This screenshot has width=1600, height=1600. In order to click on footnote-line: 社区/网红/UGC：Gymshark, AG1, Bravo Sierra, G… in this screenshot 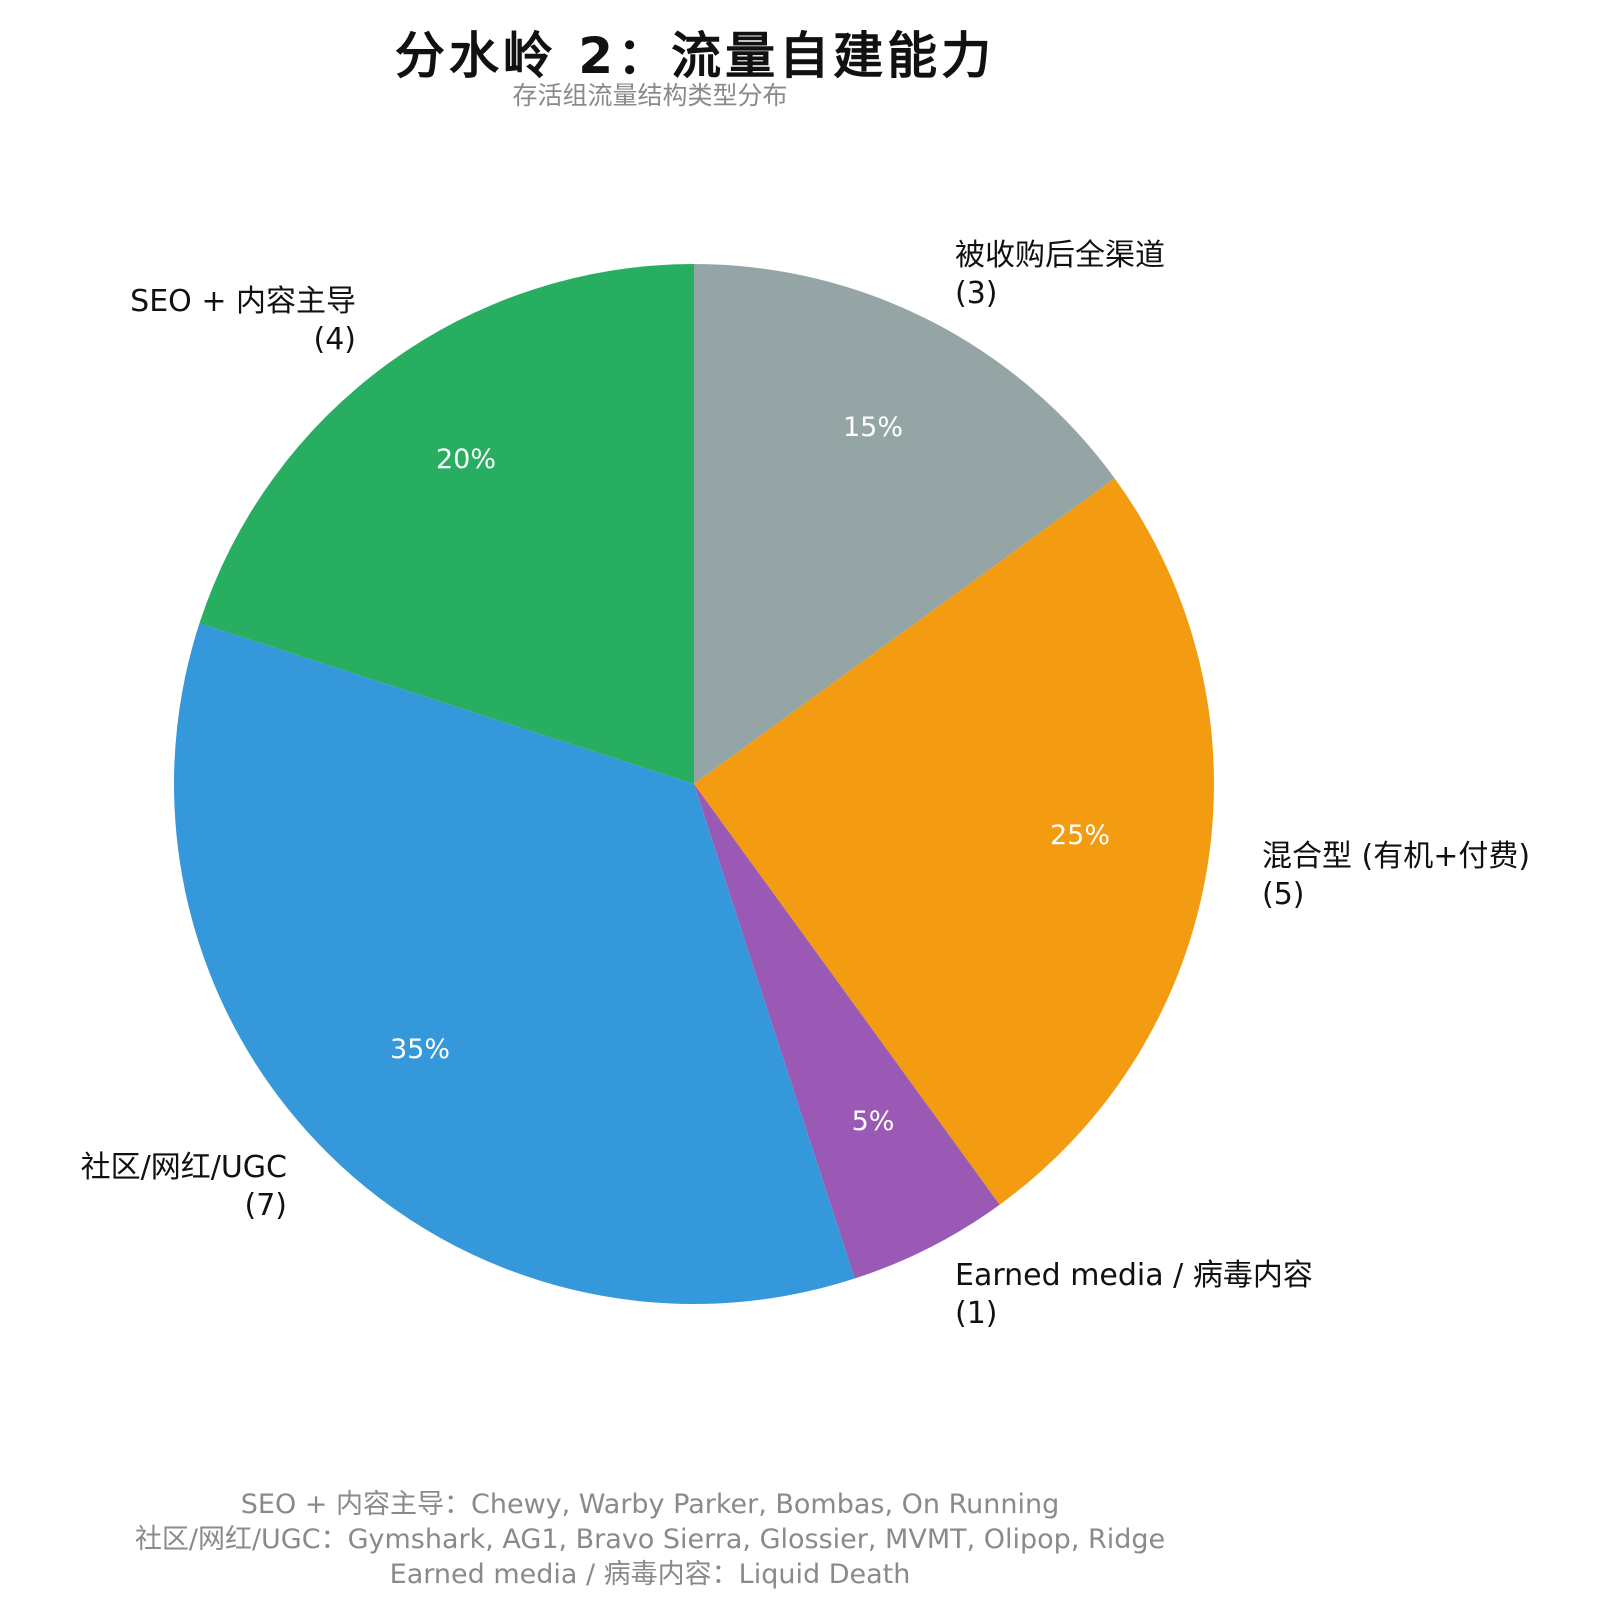, I will do `click(650, 1539)`.